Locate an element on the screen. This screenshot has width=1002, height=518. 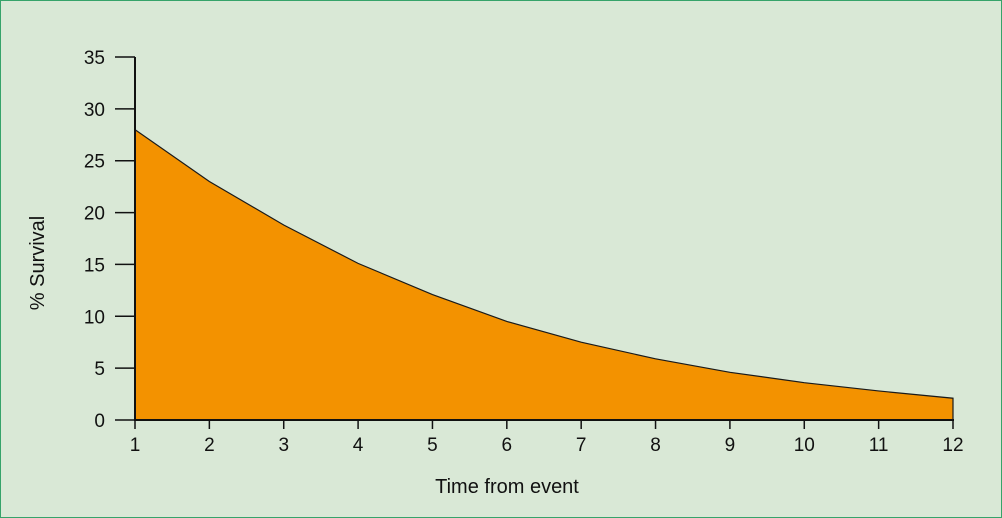
x-tick-label: 4 is located at coordinates (358, 445).